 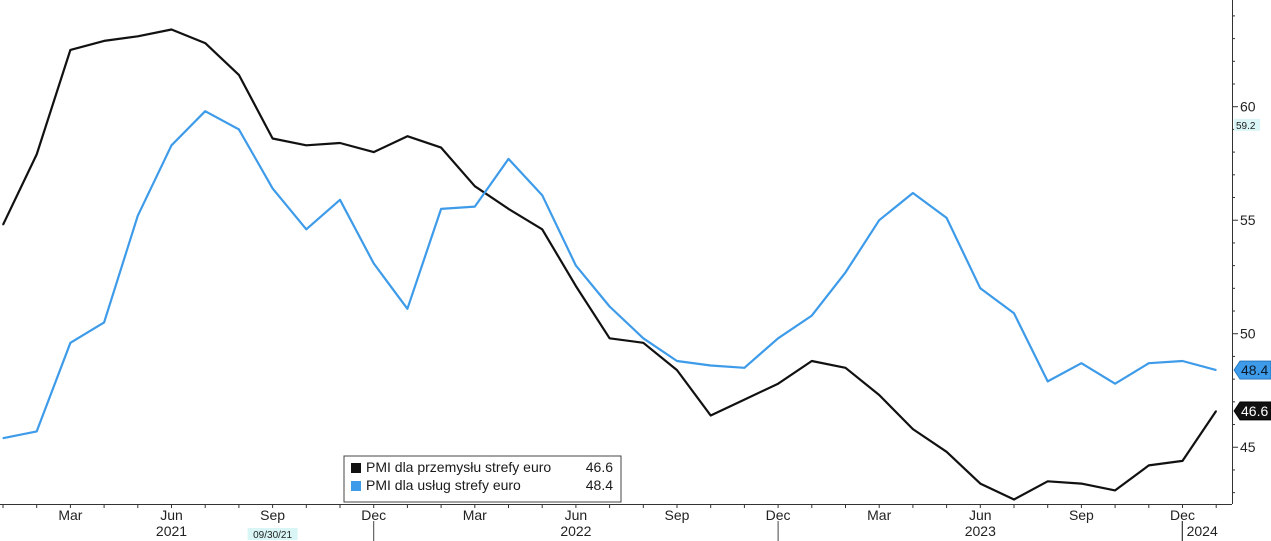 I want to click on legend-entry-text: PMI dla usług strefy euro, so click(x=443, y=485).